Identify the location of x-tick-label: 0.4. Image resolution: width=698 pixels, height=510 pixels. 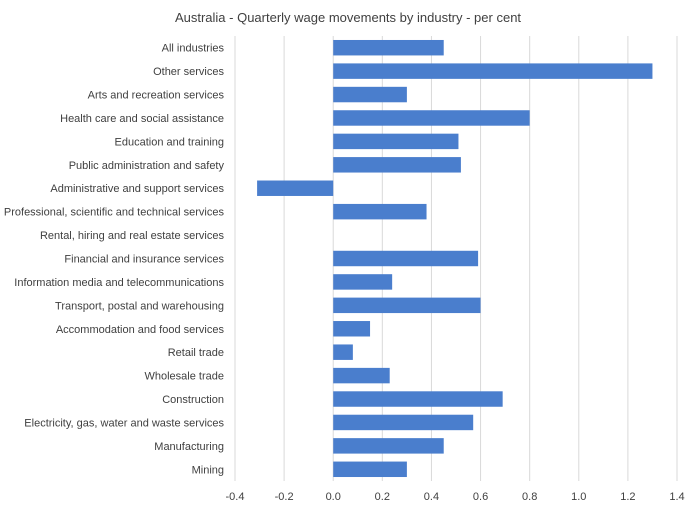
(431, 497).